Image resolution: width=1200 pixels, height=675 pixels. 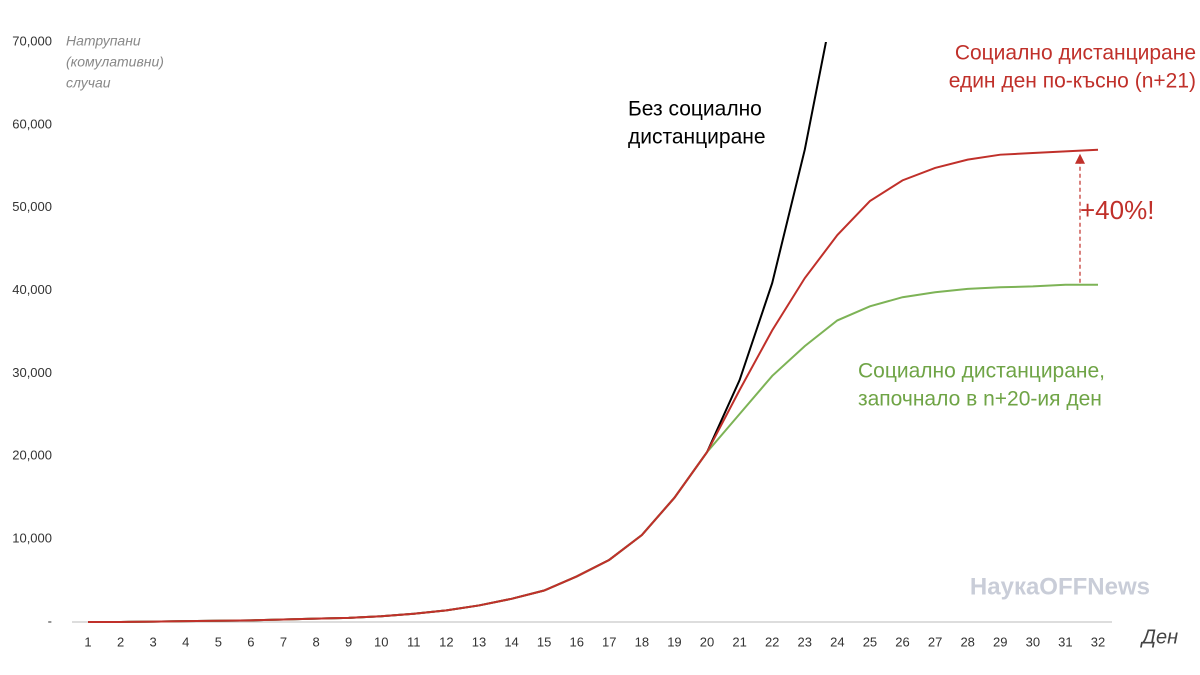 I want to click on y-tick-label: 40,000, so click(x=32, y=289).